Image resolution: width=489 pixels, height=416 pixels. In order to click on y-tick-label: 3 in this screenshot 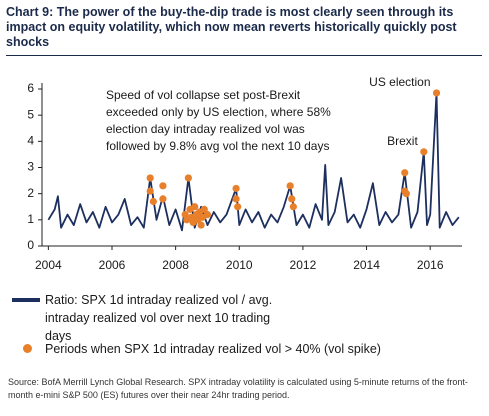, I will do `click(30, 167)`.